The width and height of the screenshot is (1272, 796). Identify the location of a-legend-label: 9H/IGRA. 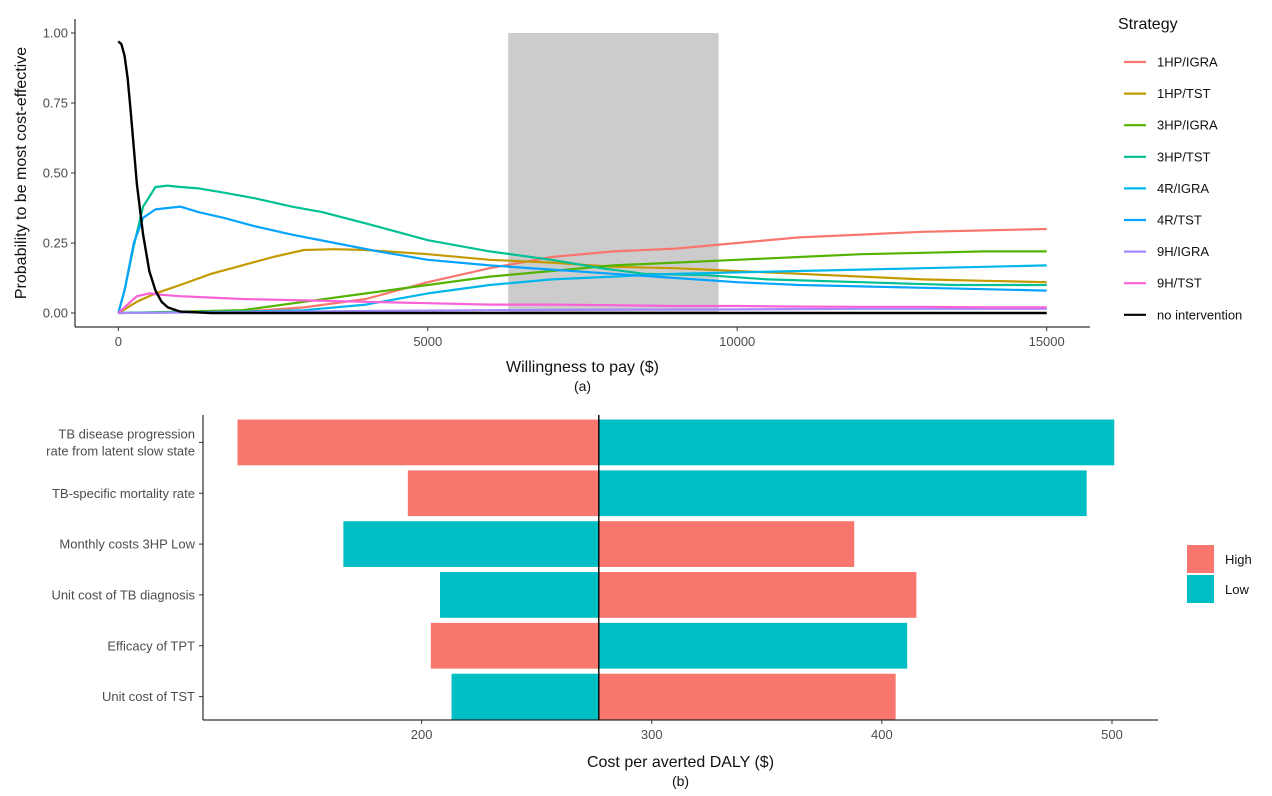
(1183, 251).